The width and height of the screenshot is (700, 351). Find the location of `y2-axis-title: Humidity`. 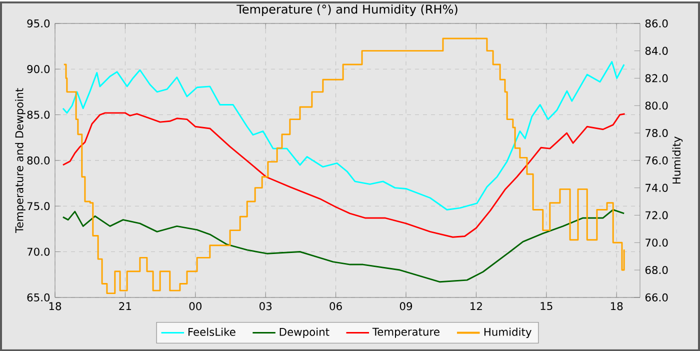

y2-axis-title: Humidity is located at coordinates (677, 160).